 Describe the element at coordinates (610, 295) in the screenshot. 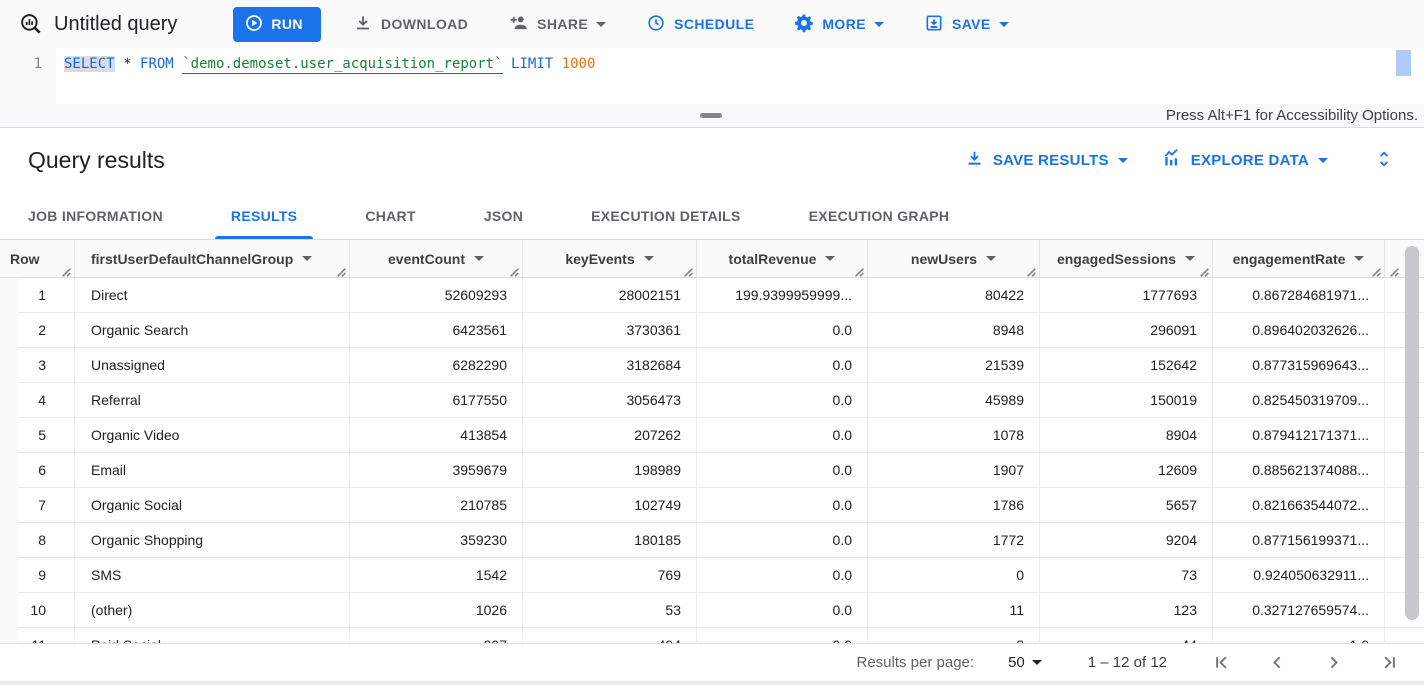

I see `cell-keyEvents: 28002151` at that location.